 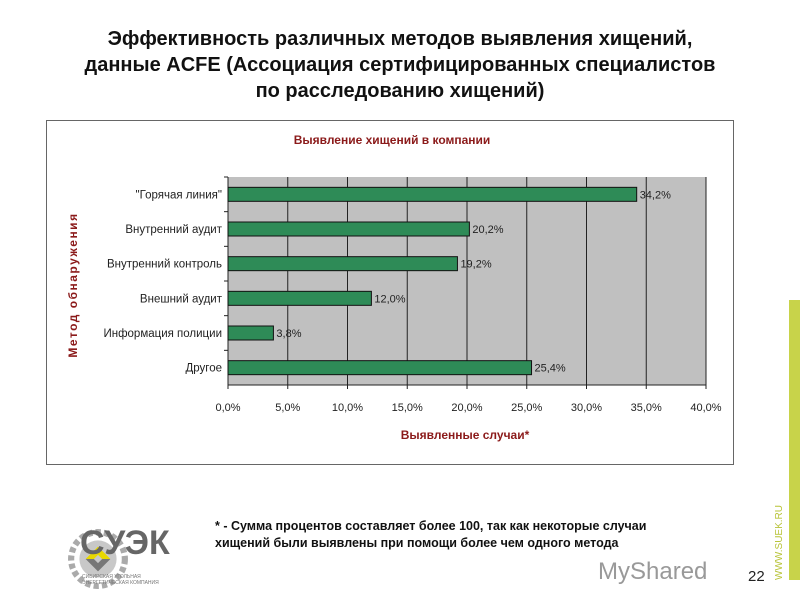 I want to click on logo-name: СУЭК, so click(x=125, y=543).